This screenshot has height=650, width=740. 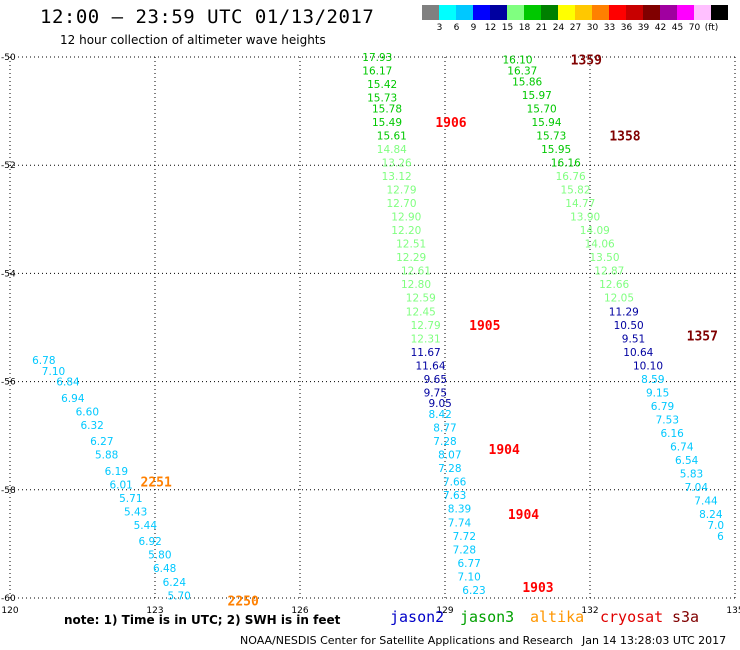 What do you see at coordinates (154, 611) in the screenshot?
I see `x-tick-label: 123` at bounding box center [154, 611].